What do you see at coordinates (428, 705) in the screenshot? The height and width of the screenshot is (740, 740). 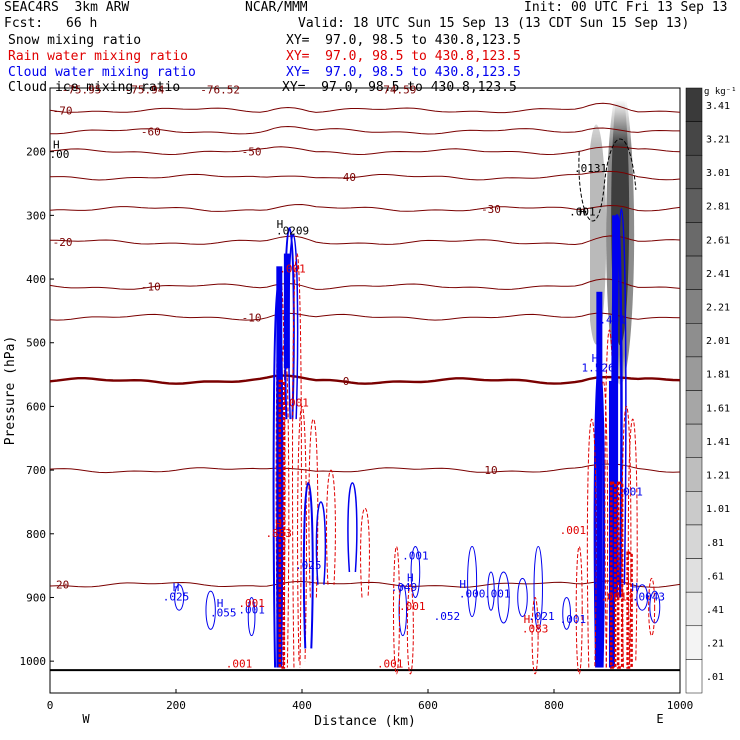 I see `x-tick-label: 600` at bounding box center [428, 705].